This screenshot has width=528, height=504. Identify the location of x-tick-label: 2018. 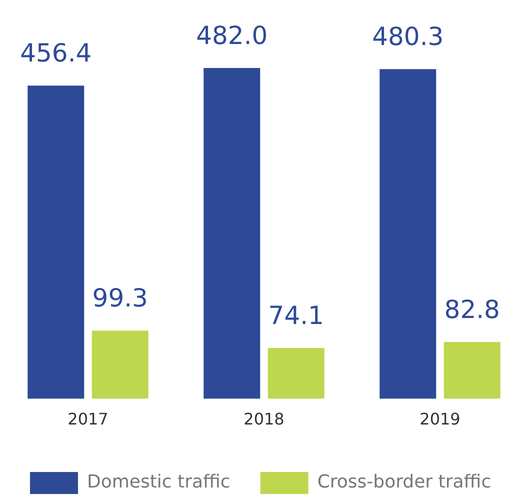
(264, 419).